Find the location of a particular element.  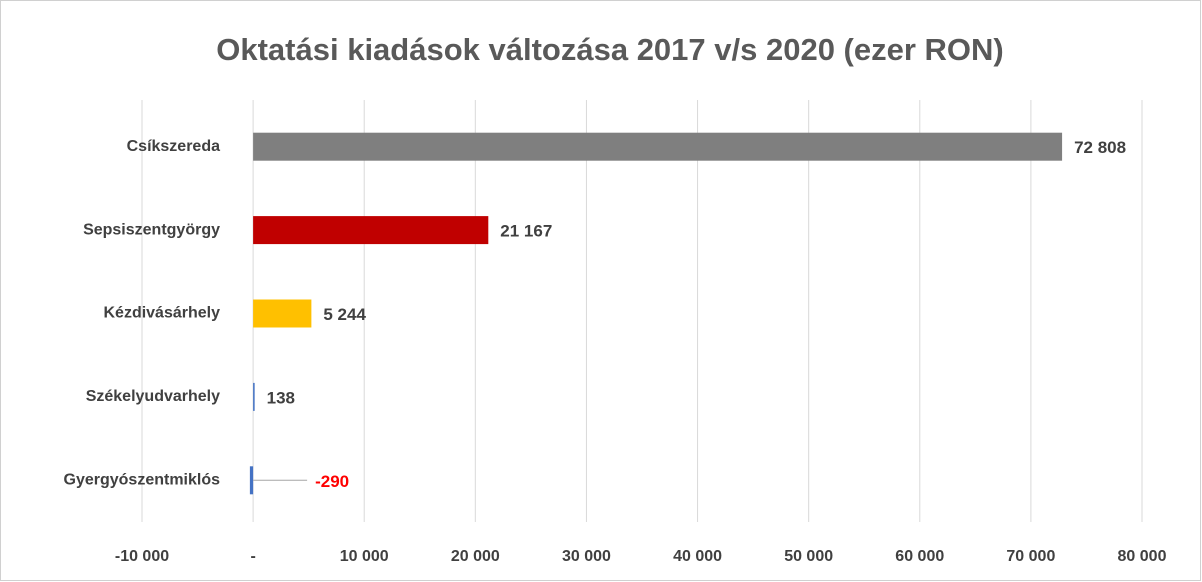

y-tick-label: Kézdivásárhely is located at coordinates (161, 313).